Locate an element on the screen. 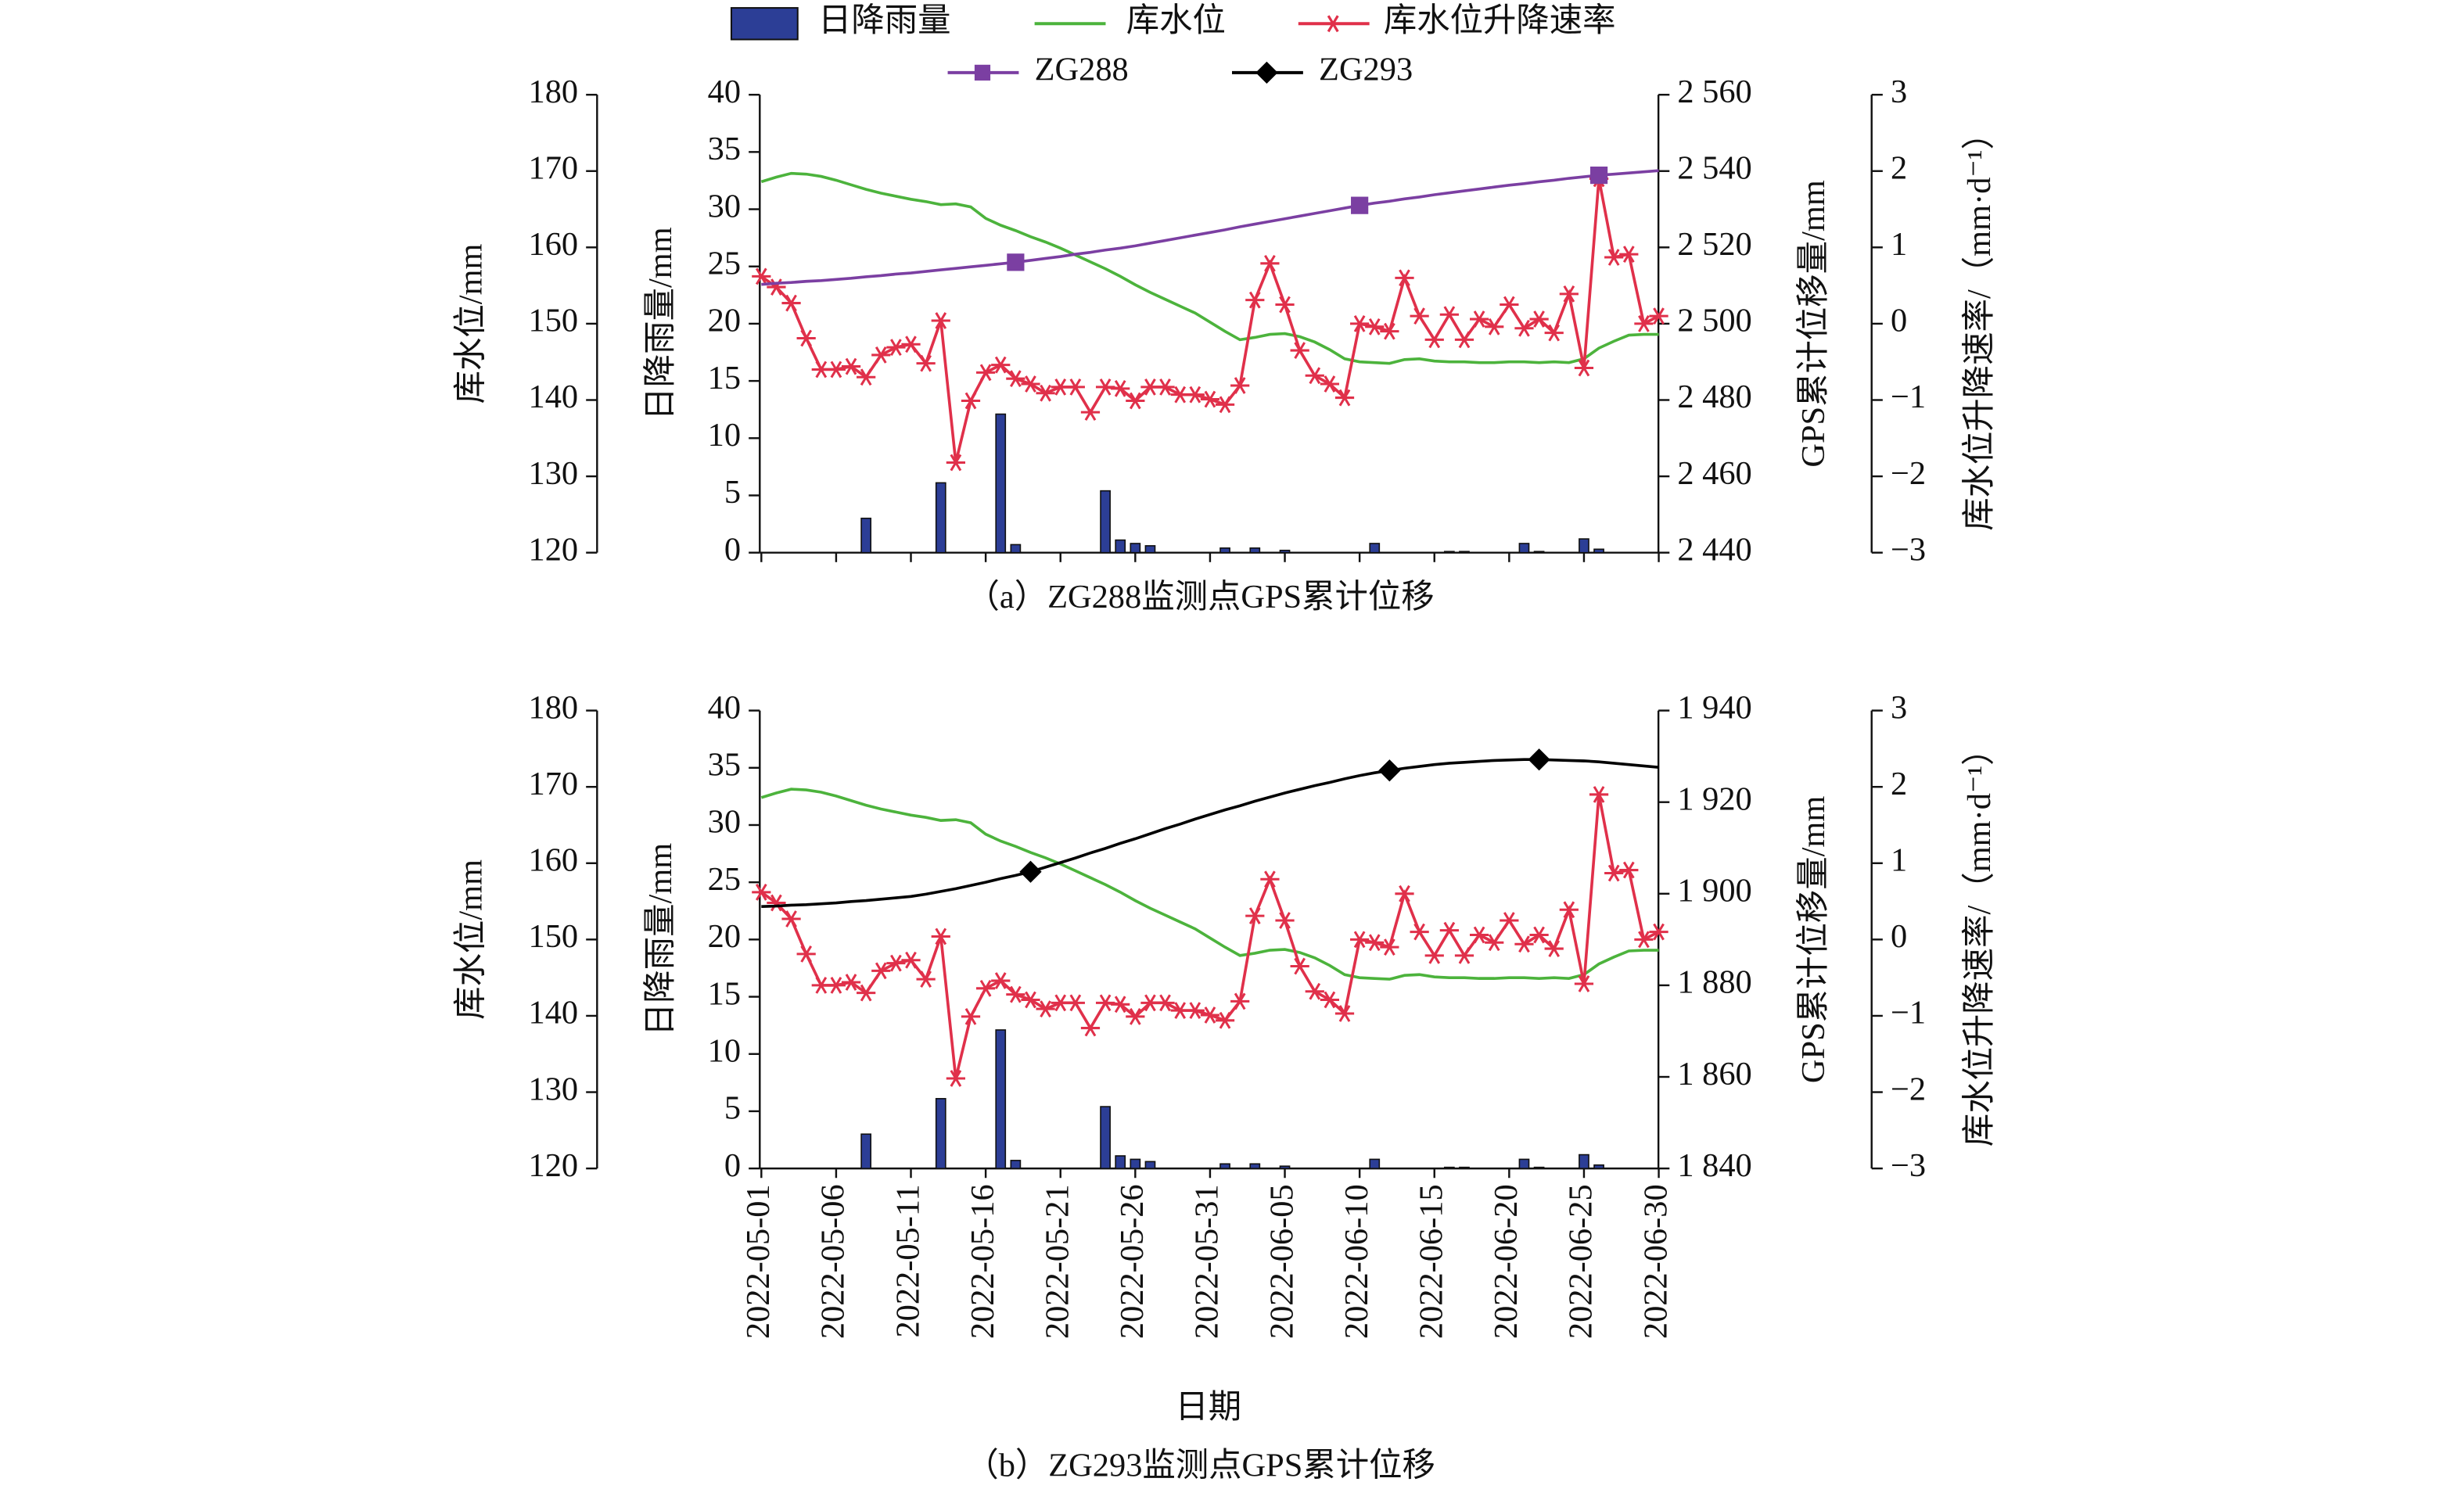  x-tick-label: 2022-05-21 is located at coordinates (1057, 1261).